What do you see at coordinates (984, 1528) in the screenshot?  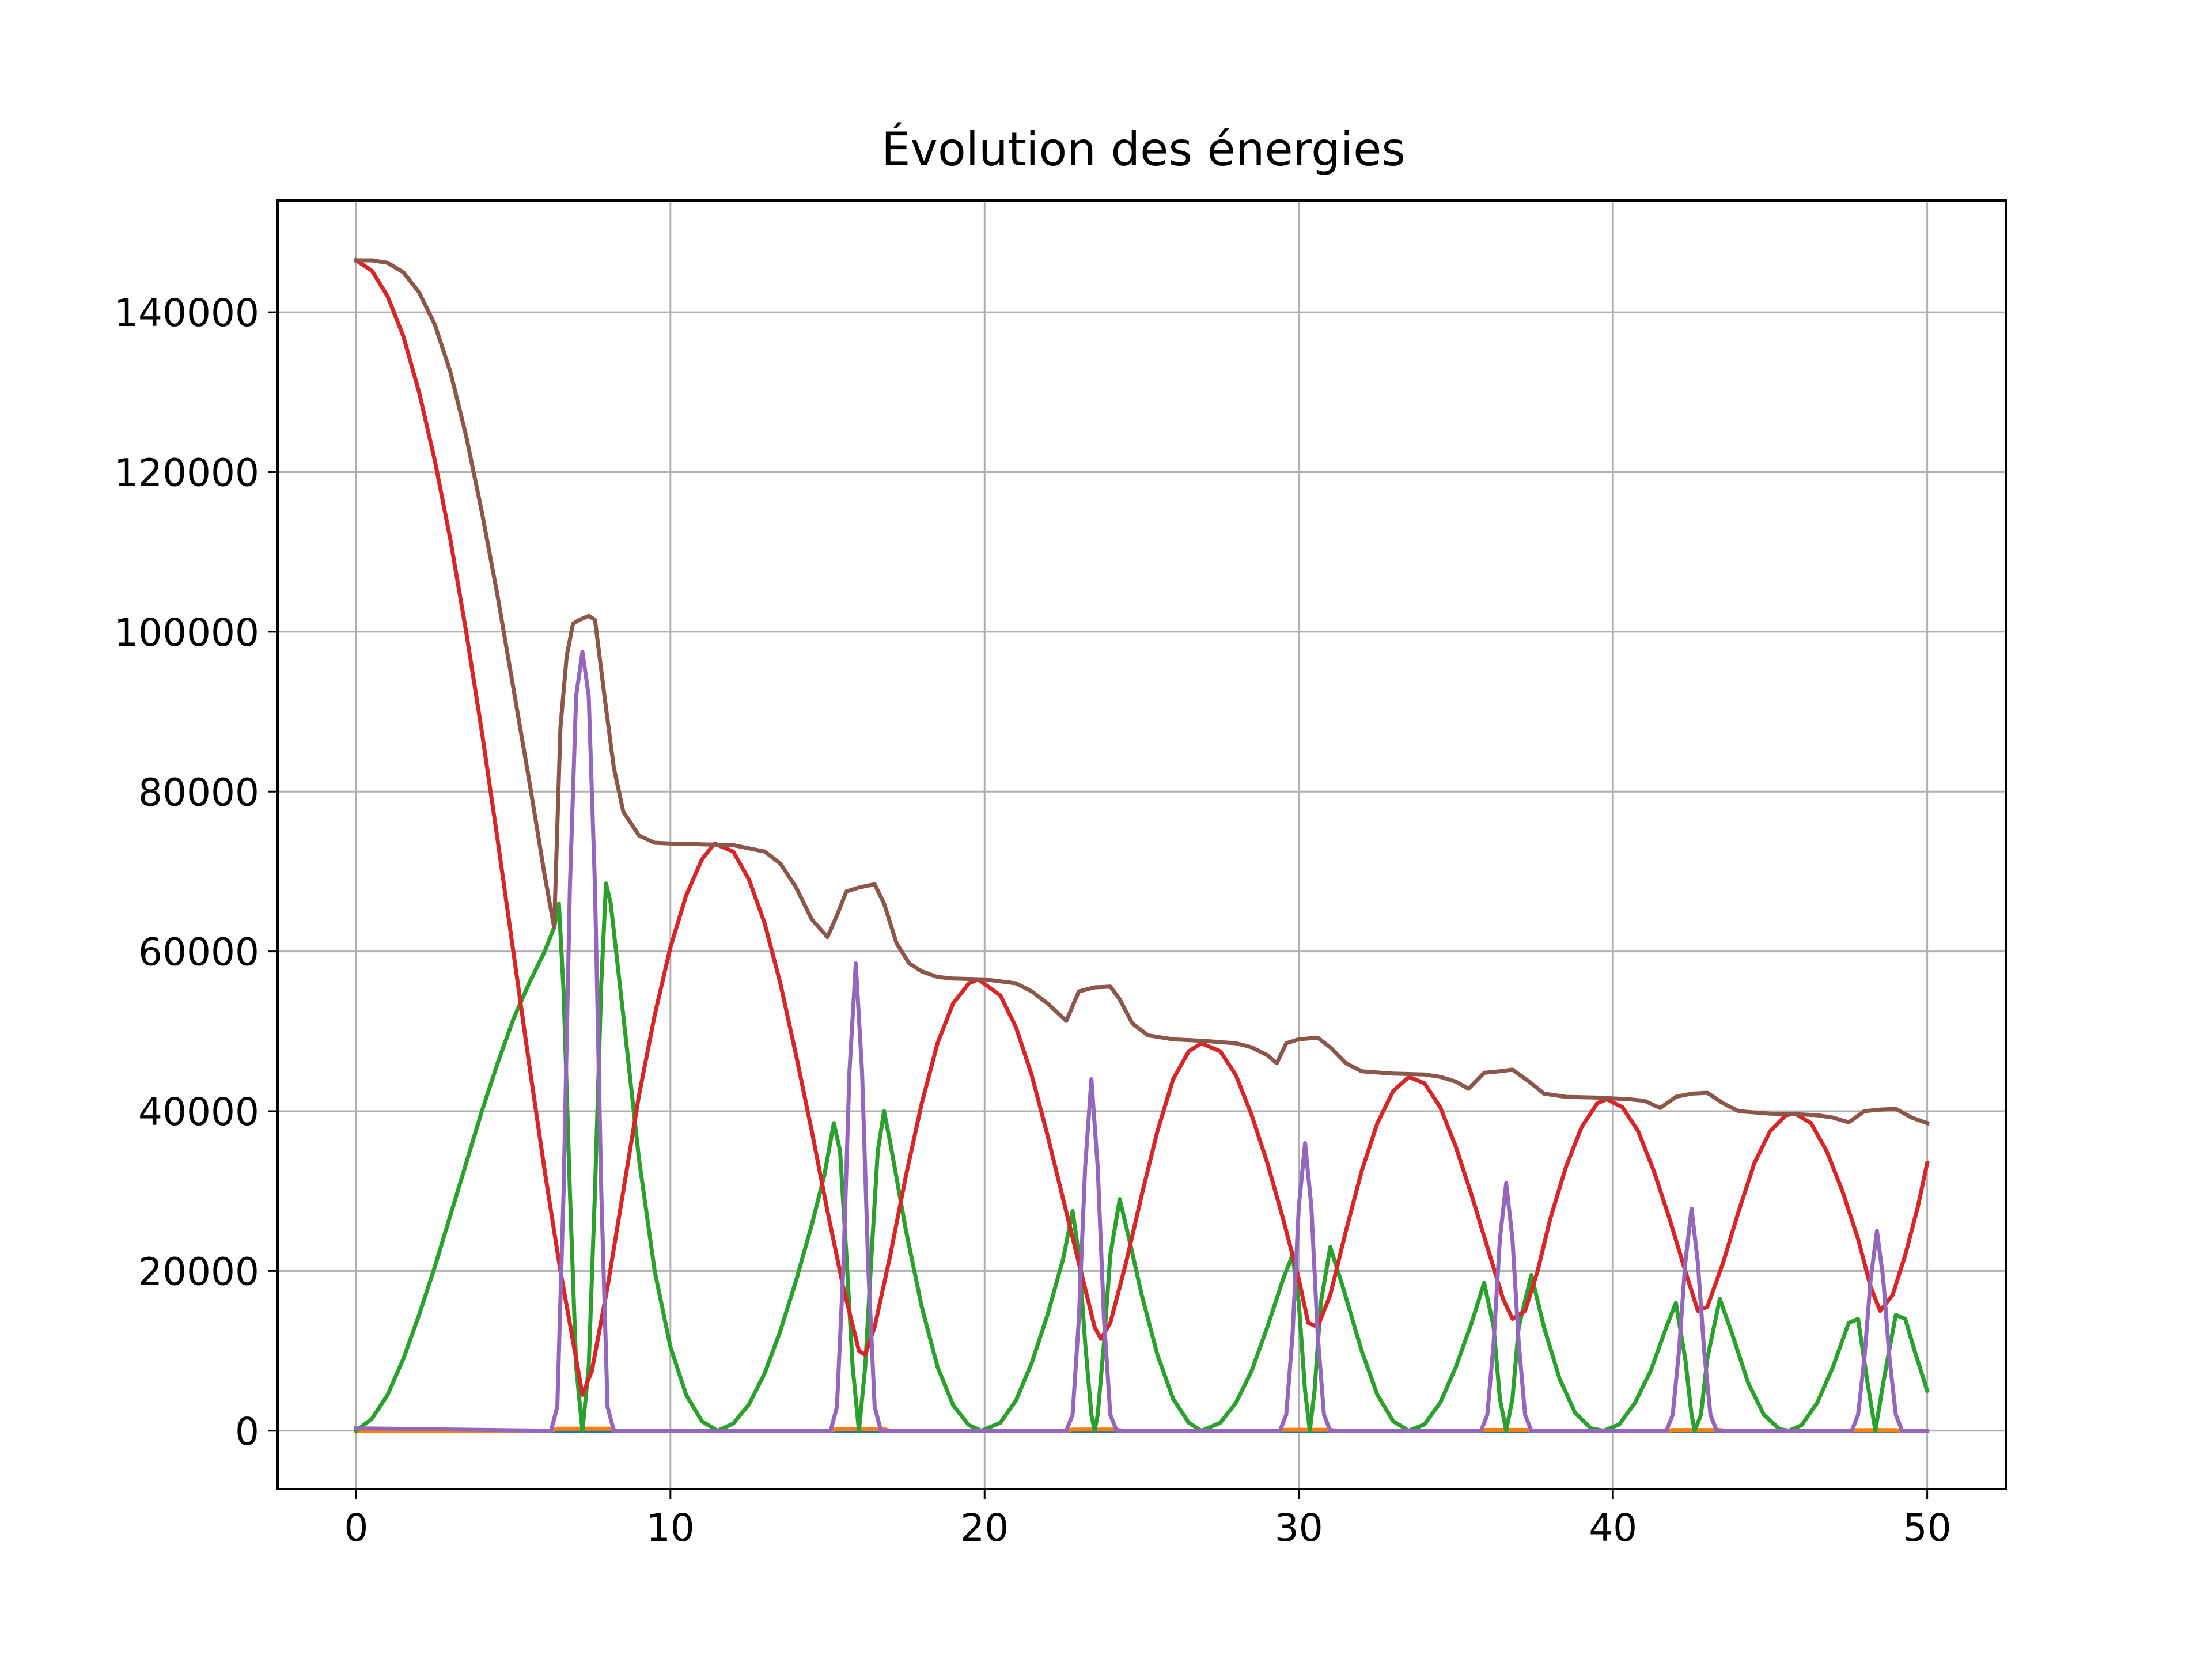 I see `x-tick-label: 20` at bounding box center [984, 1528].